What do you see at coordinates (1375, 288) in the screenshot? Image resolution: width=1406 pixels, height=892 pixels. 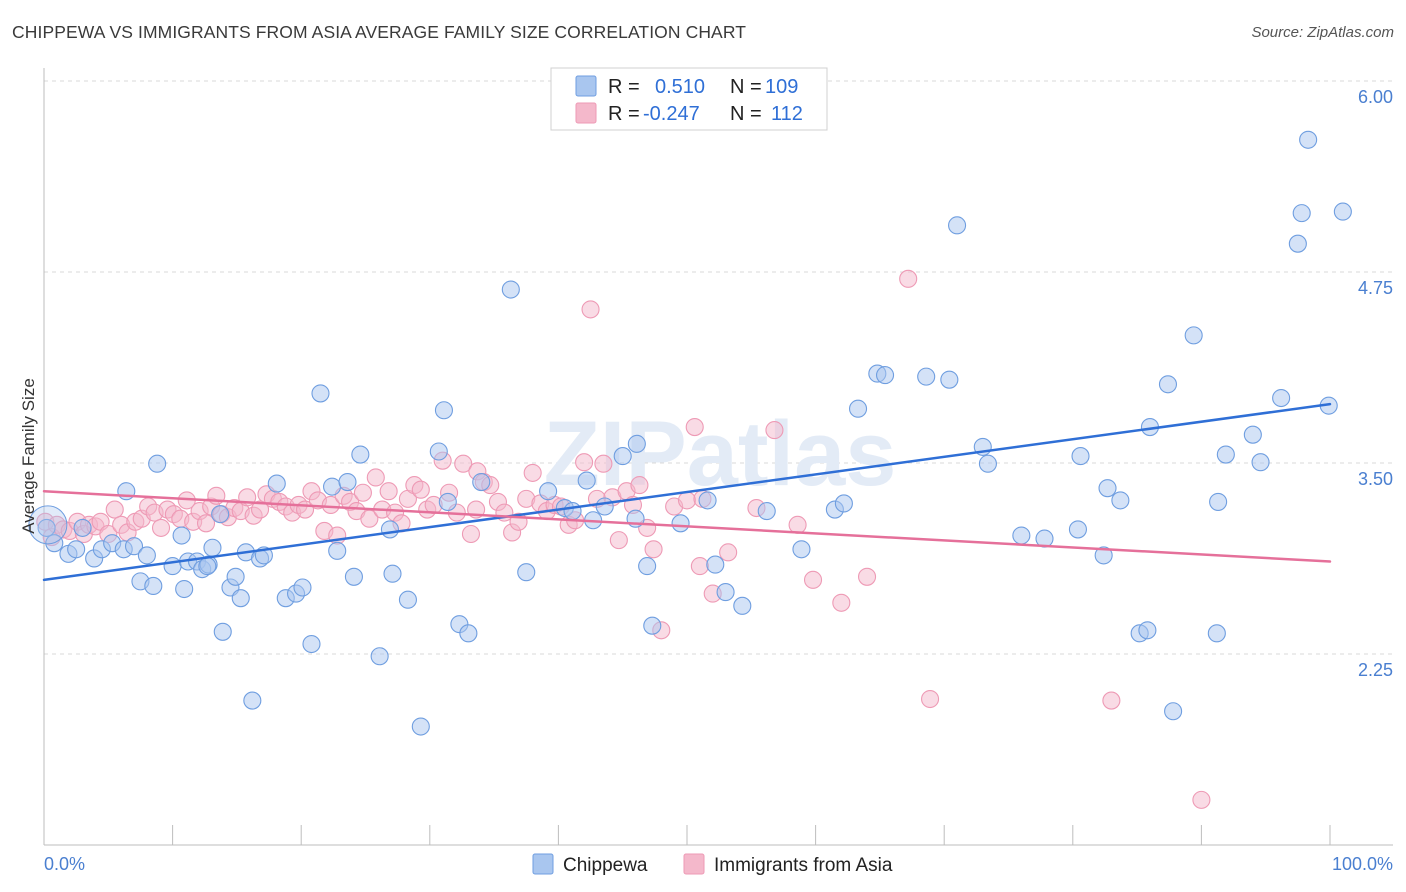 I see `y-tick-label: 4.75` at bounding box center [1375, 288].